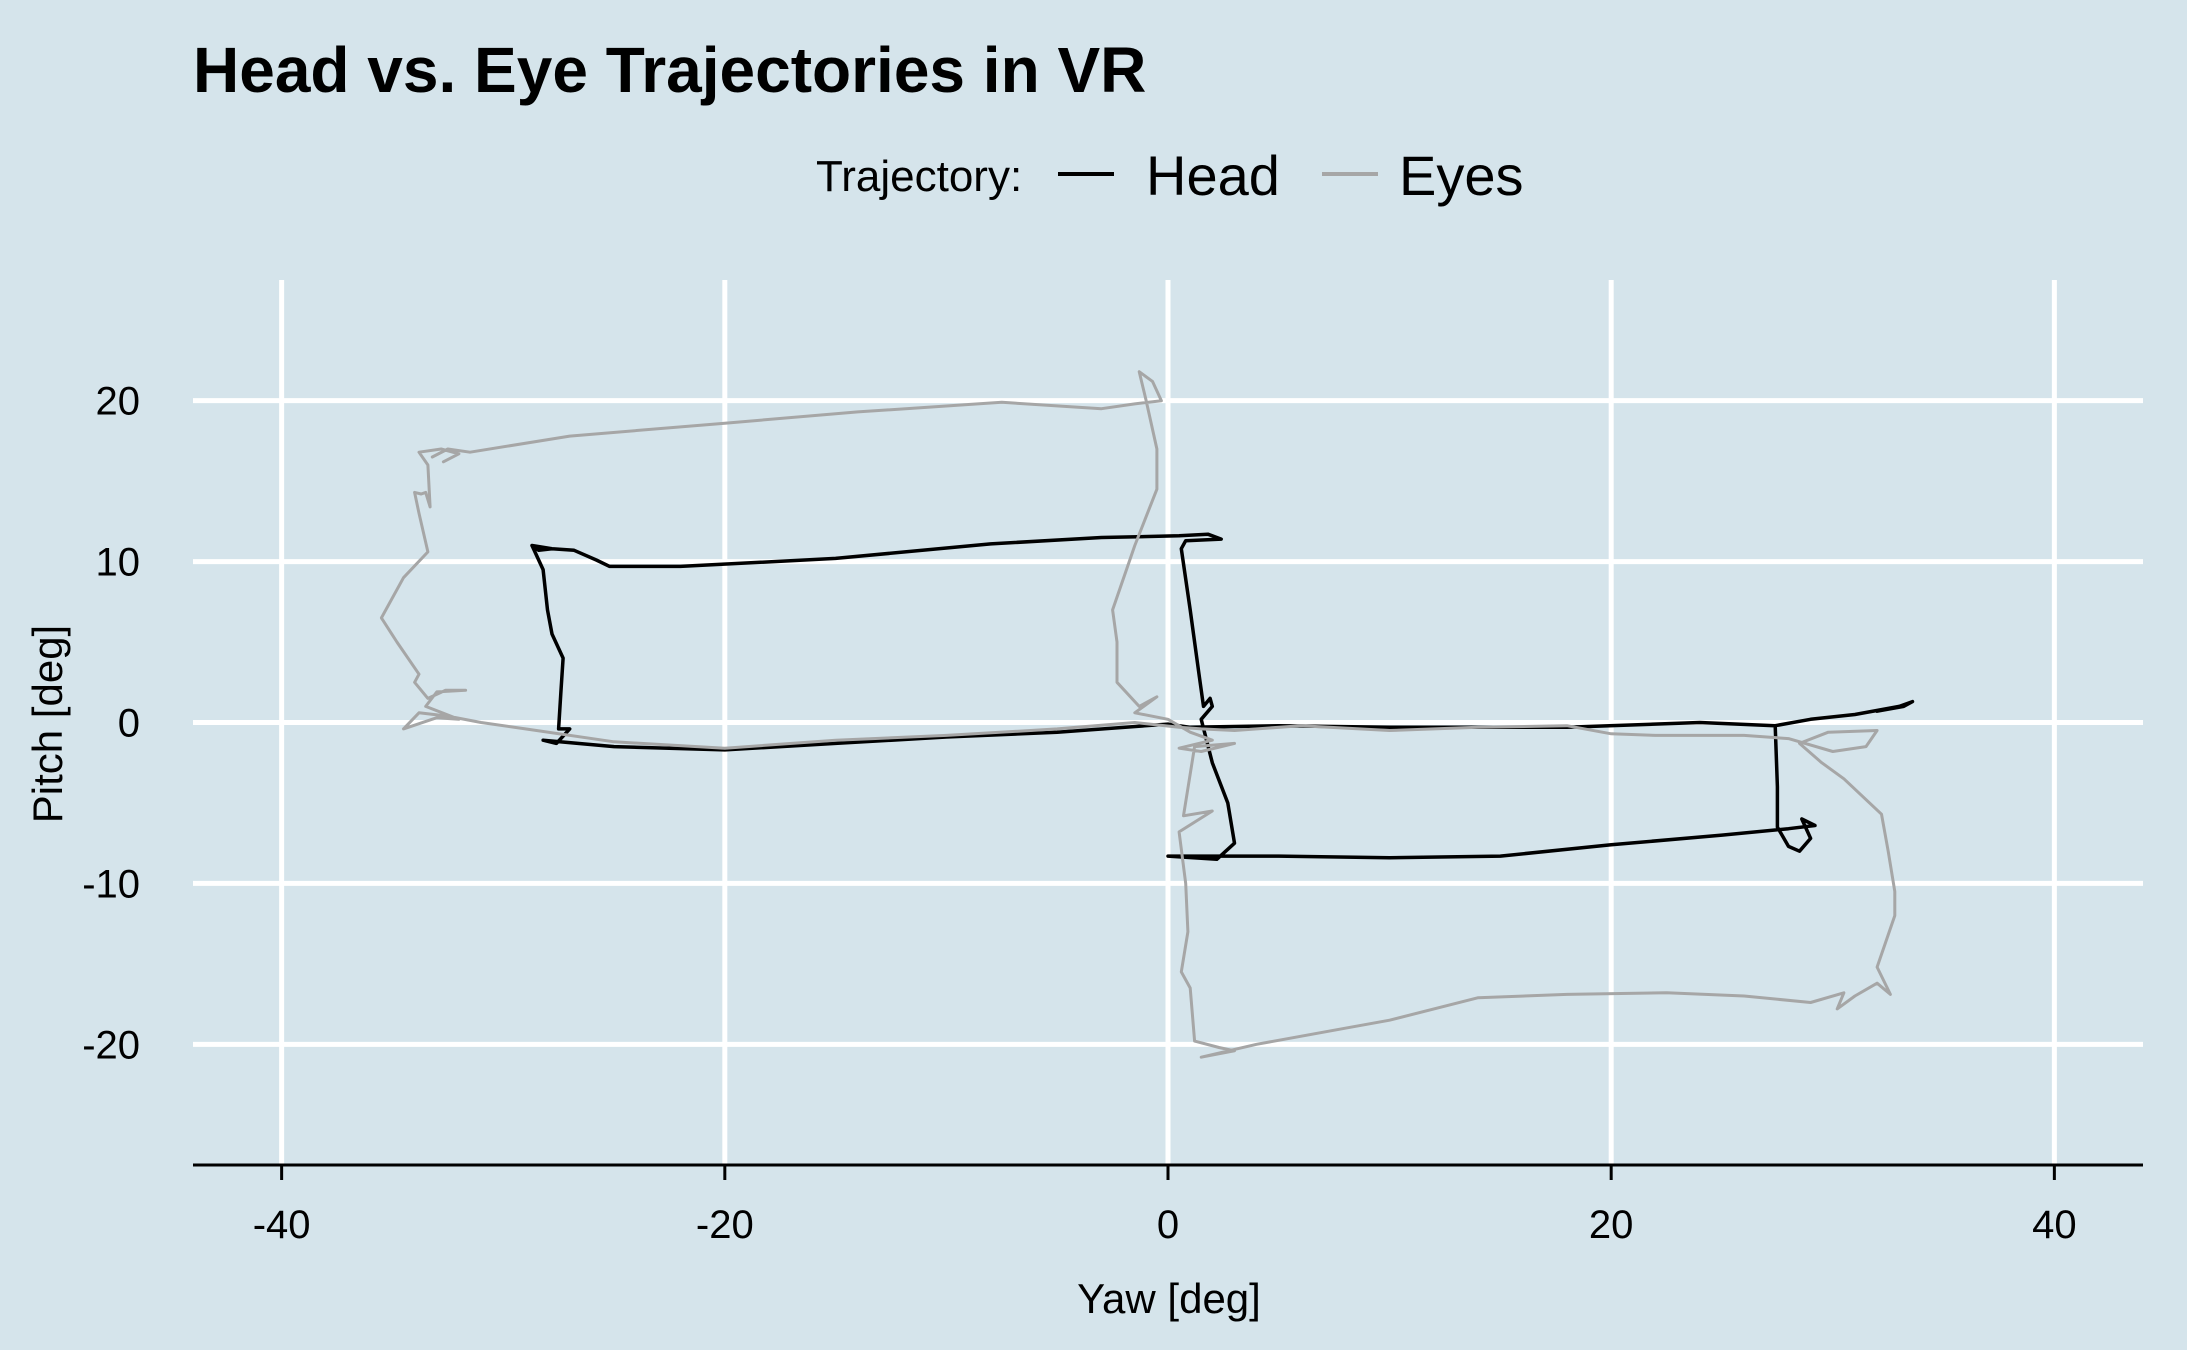 This screenshot has height=1350, width=2187. I want to click on x-tick-label: -20, so click(725, 1225).